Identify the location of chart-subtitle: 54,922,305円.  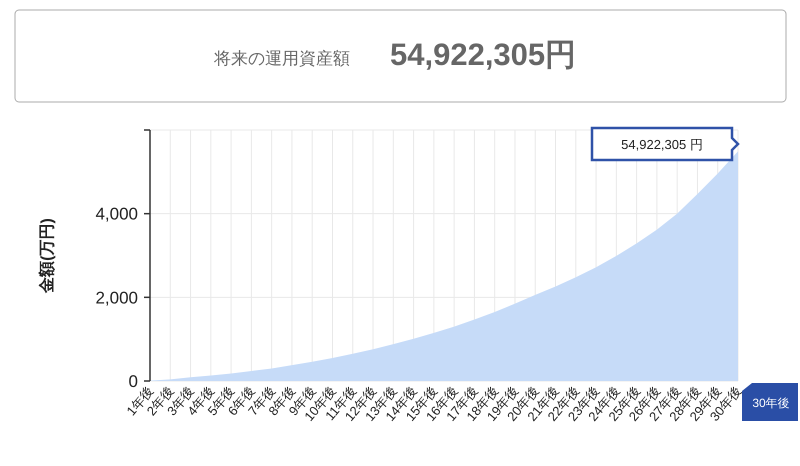
(483, 54).